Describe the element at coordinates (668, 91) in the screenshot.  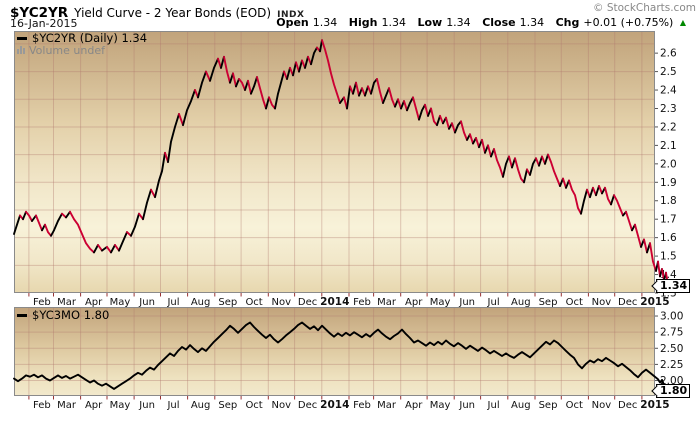
I see `svg-text: 2.4` at that location.